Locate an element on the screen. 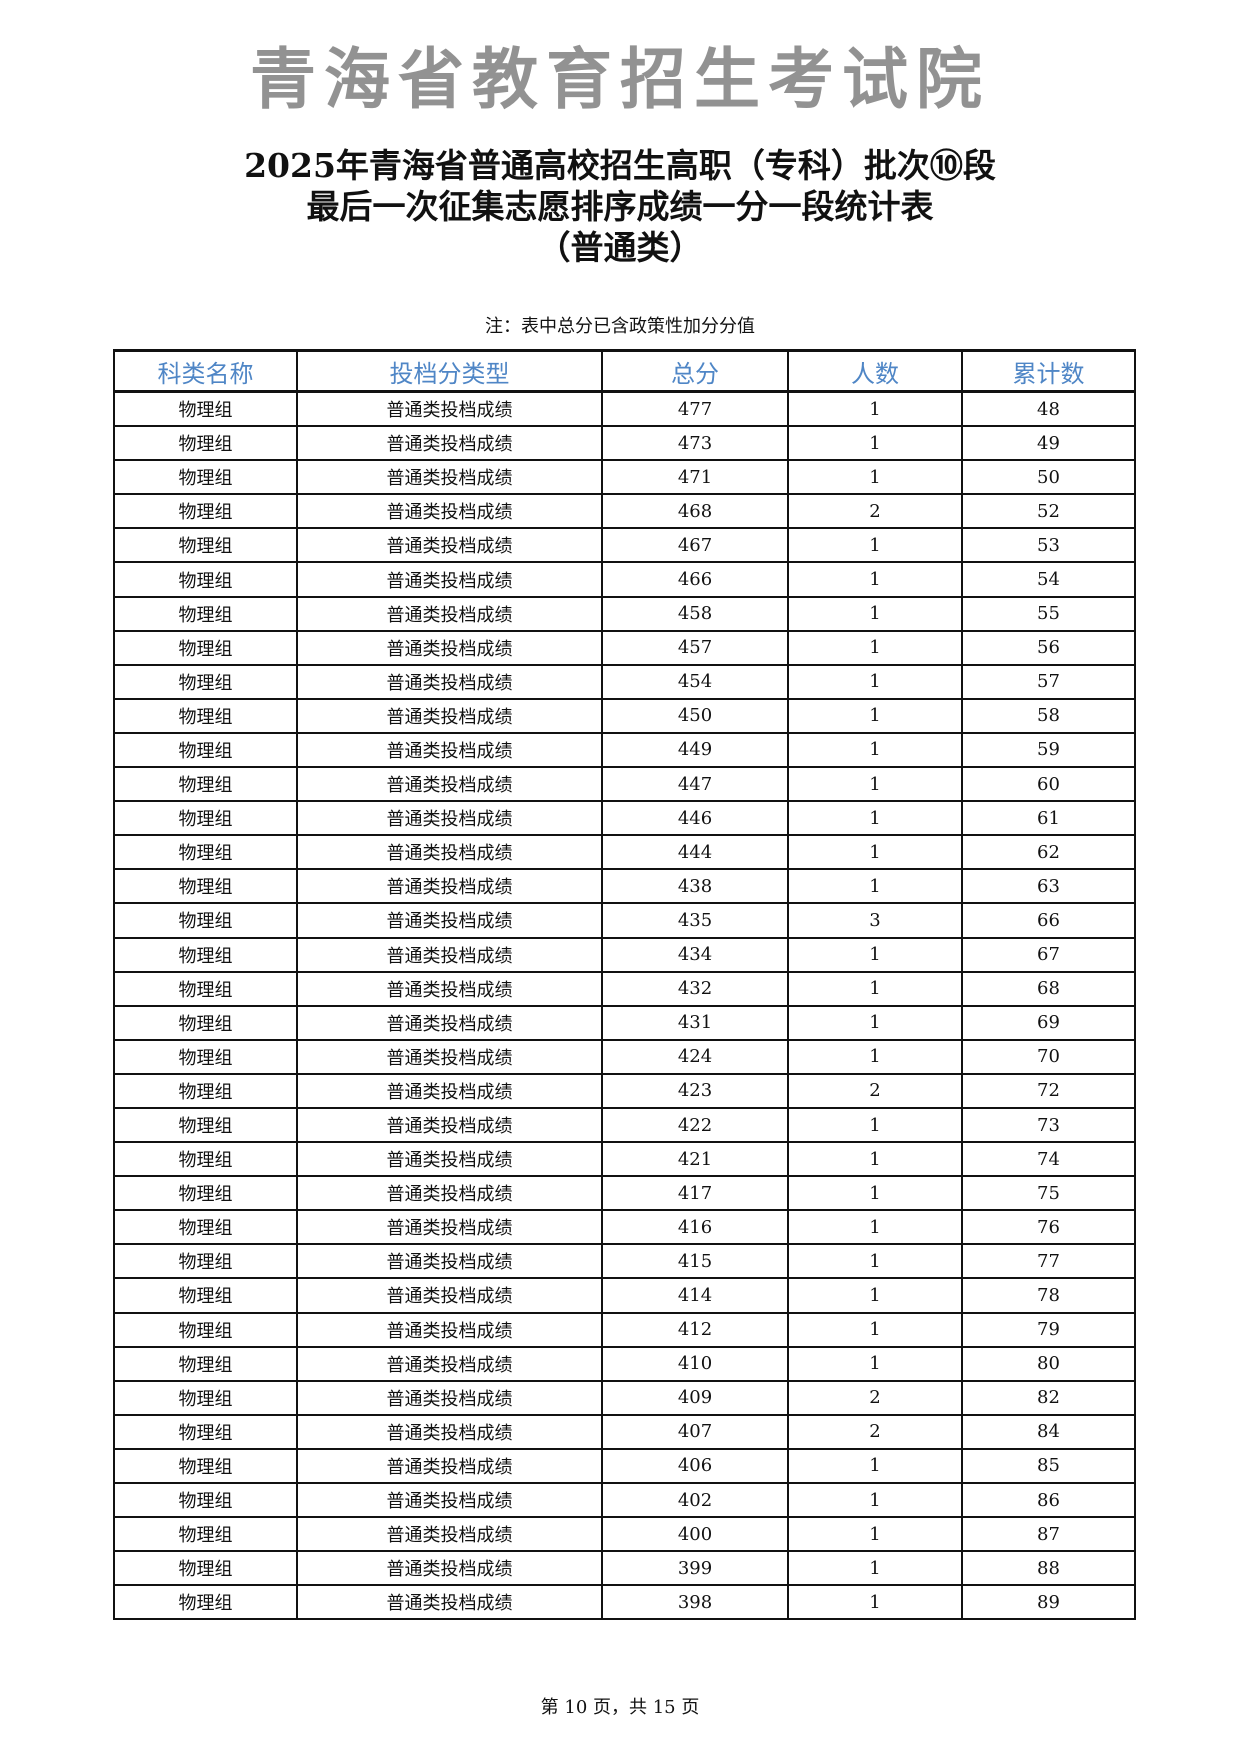 Image resolution: width=1240 pixels, height=1753 pixels. table-row: 物理组 普通类投档成绩 454 1 57 is located at coordinates (624, 681).